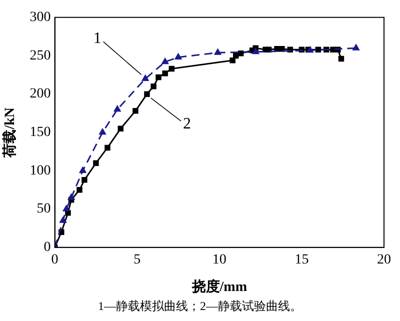 Image resolution: width=400 pixels, height=321 pixels. I want to click on y-tick-label: 200, so click(40, 94).